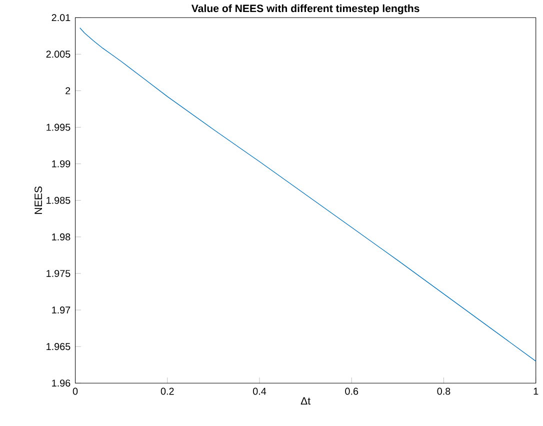 The height and width of the screenshot is (426, 543). What do you see at coordinates (68, 90) in the screenshot?
I see `y-tick-label: 2` at bounding box center [68, 90].